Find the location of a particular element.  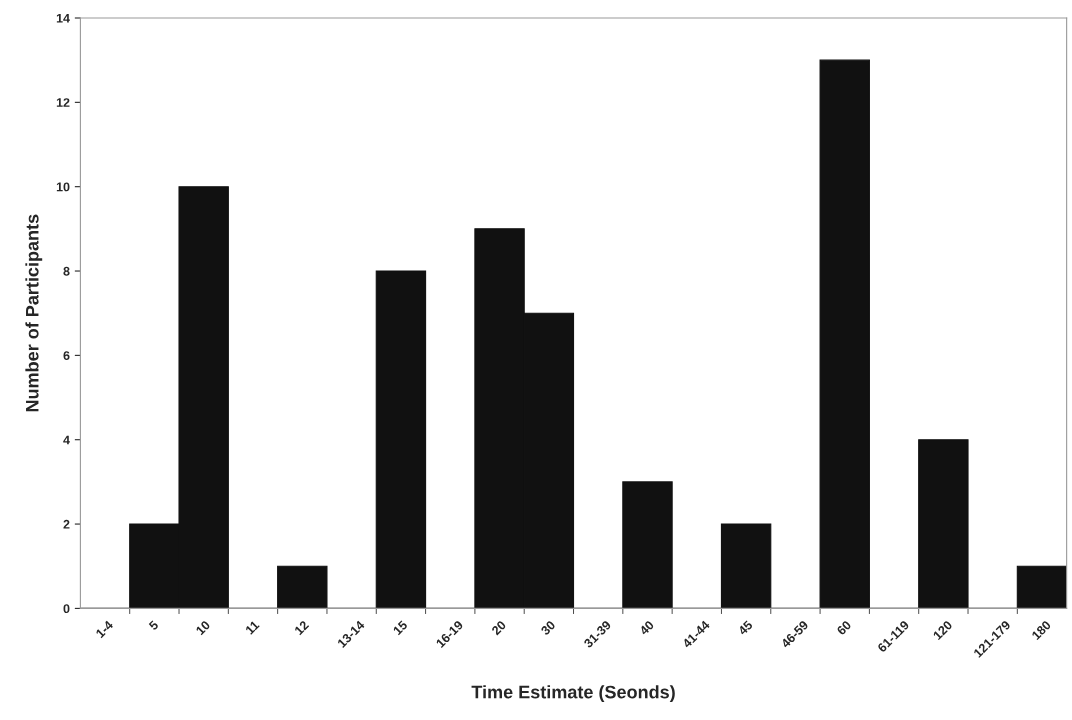

x-tick-label: 11 is located at coordinates (252, 627).